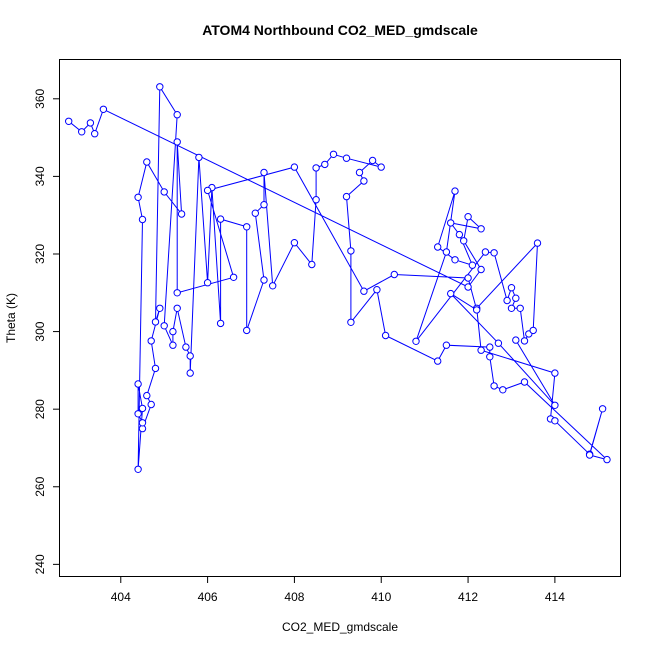 Image resolution: width=650 pixels, height=650 pixels. Describe the element at coordinates (121, 597) in the screenshot. I see `x-tick-label: 404` at that location.